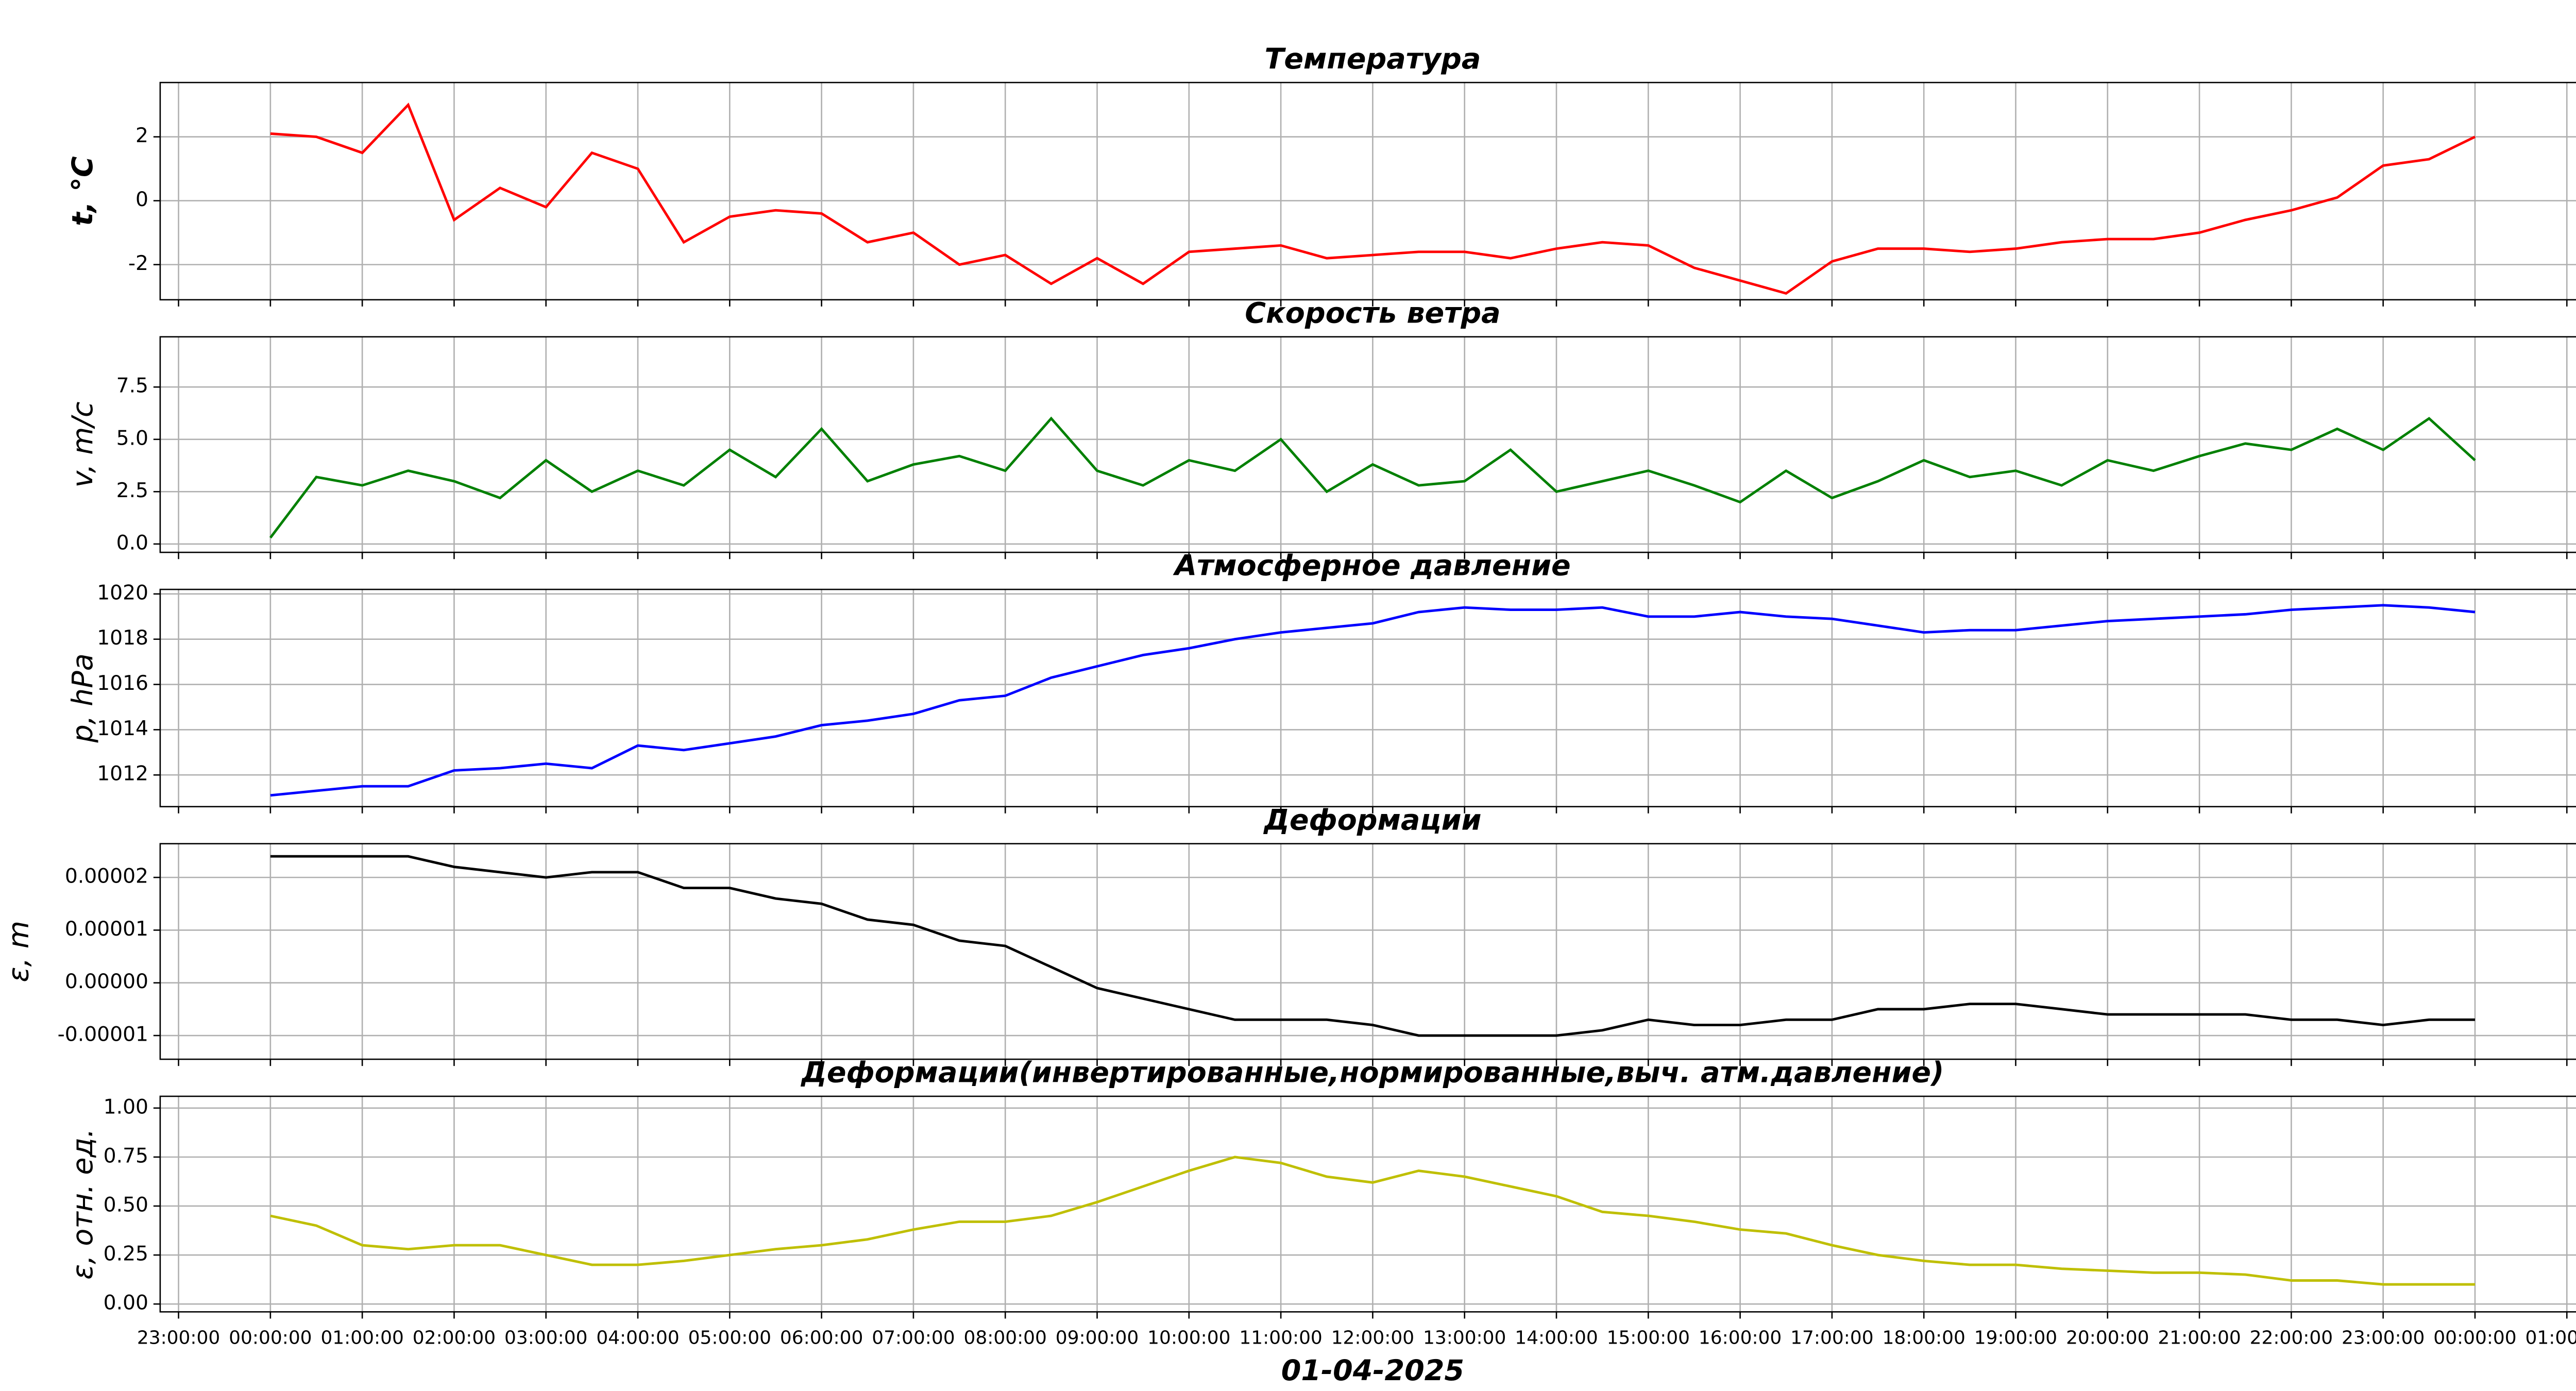 The image size is (2576, 1391). What do you see at coordinates (82, 1204) in the screenshot?
I see `y-axis-label: ε, отн. ед.` at bounding box center [82, 1204].